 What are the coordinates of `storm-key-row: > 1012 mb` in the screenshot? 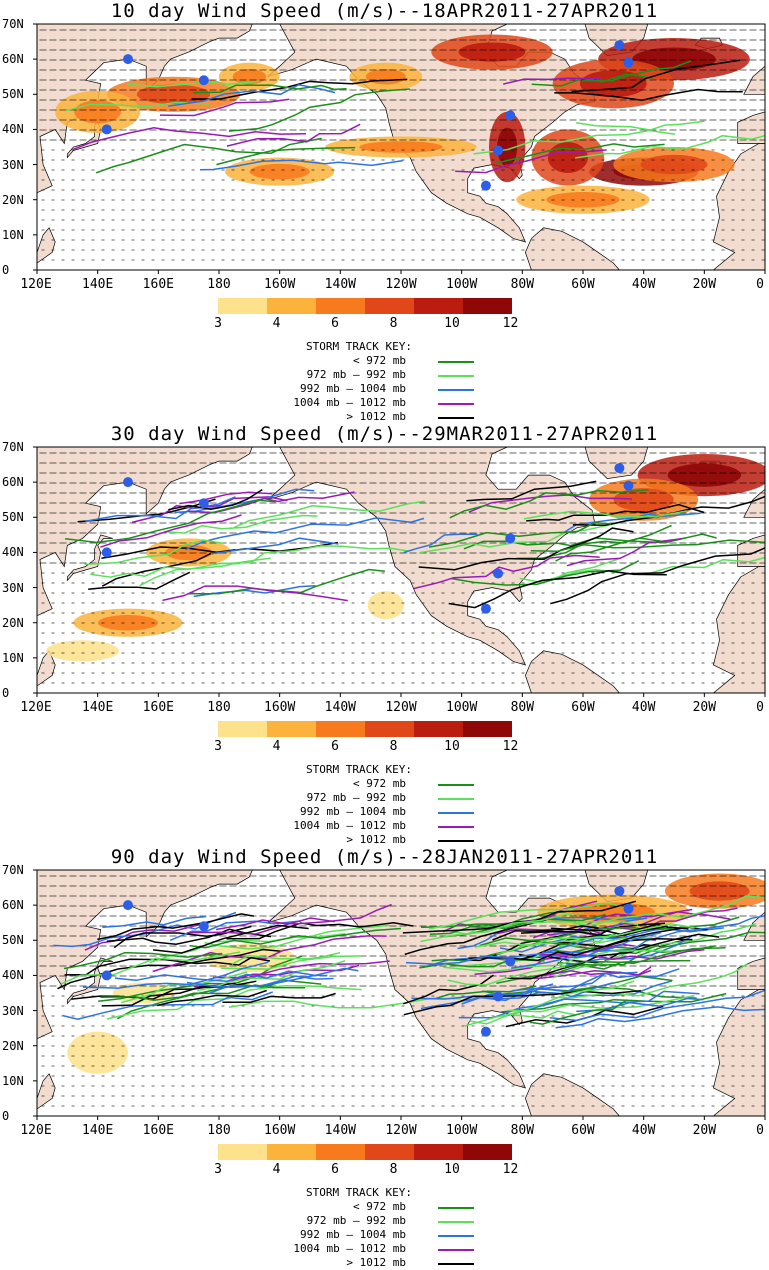 It's located at (360, 417).